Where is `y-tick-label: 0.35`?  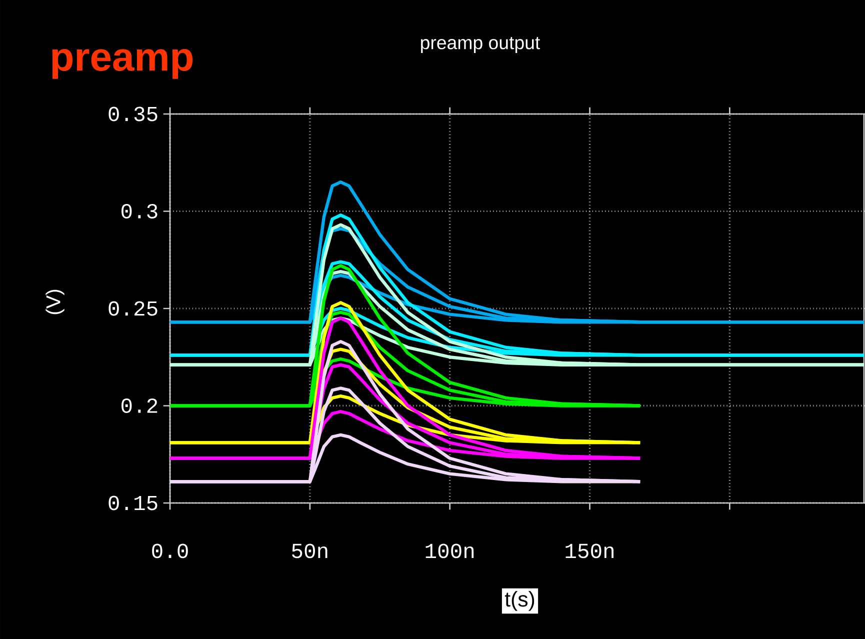 y-tick-label: 0.35 is located at coordinates (133, 114).